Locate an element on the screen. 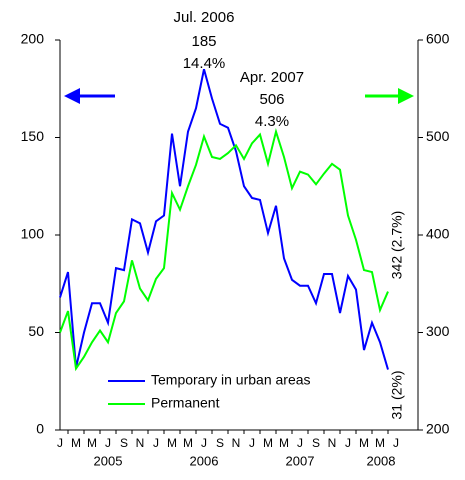 The image size is (465, 480). year-label: 2005 is located at coordinates (108, 460).